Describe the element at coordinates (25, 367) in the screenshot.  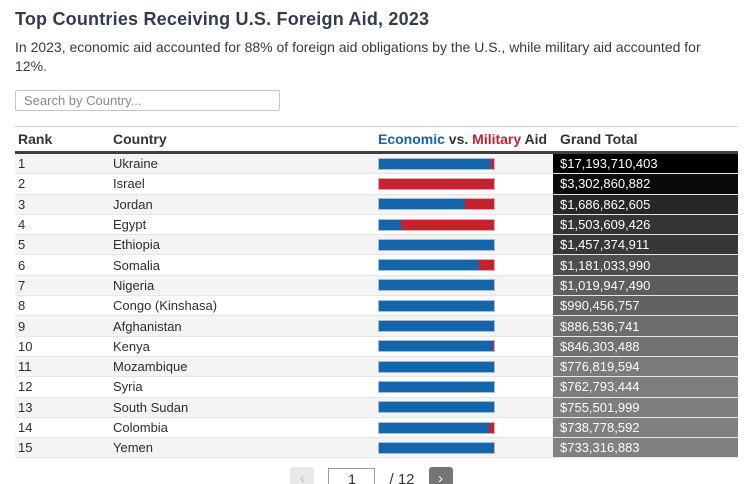
I see `row-rank: 11` at that location.